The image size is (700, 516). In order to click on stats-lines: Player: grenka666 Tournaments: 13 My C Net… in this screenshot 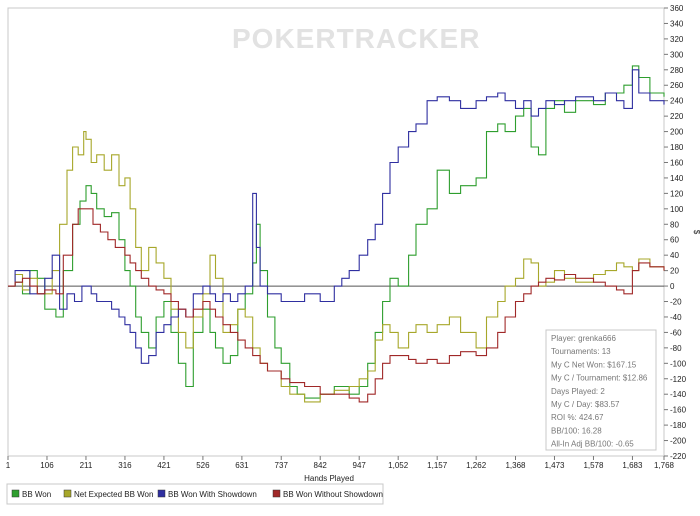, I will do `click(599, 391)`.